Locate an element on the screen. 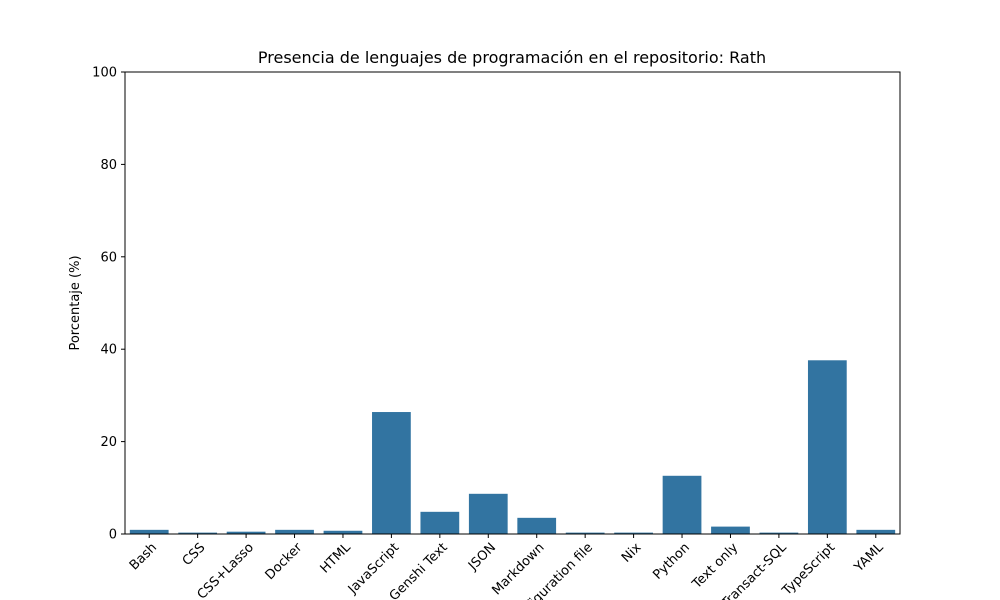 This screenshot has height=600, width=1000. y-tick-label-4: 80 is located at coordinates (108, 165).